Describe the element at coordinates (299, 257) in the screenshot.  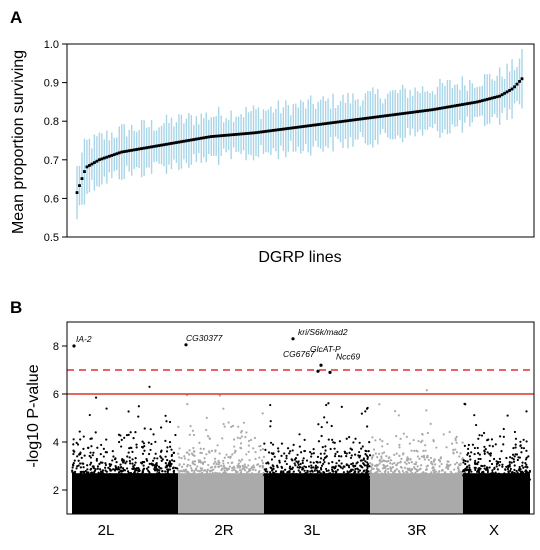
I see `panel-a-x-axis-title: DGRP lines` at that location.